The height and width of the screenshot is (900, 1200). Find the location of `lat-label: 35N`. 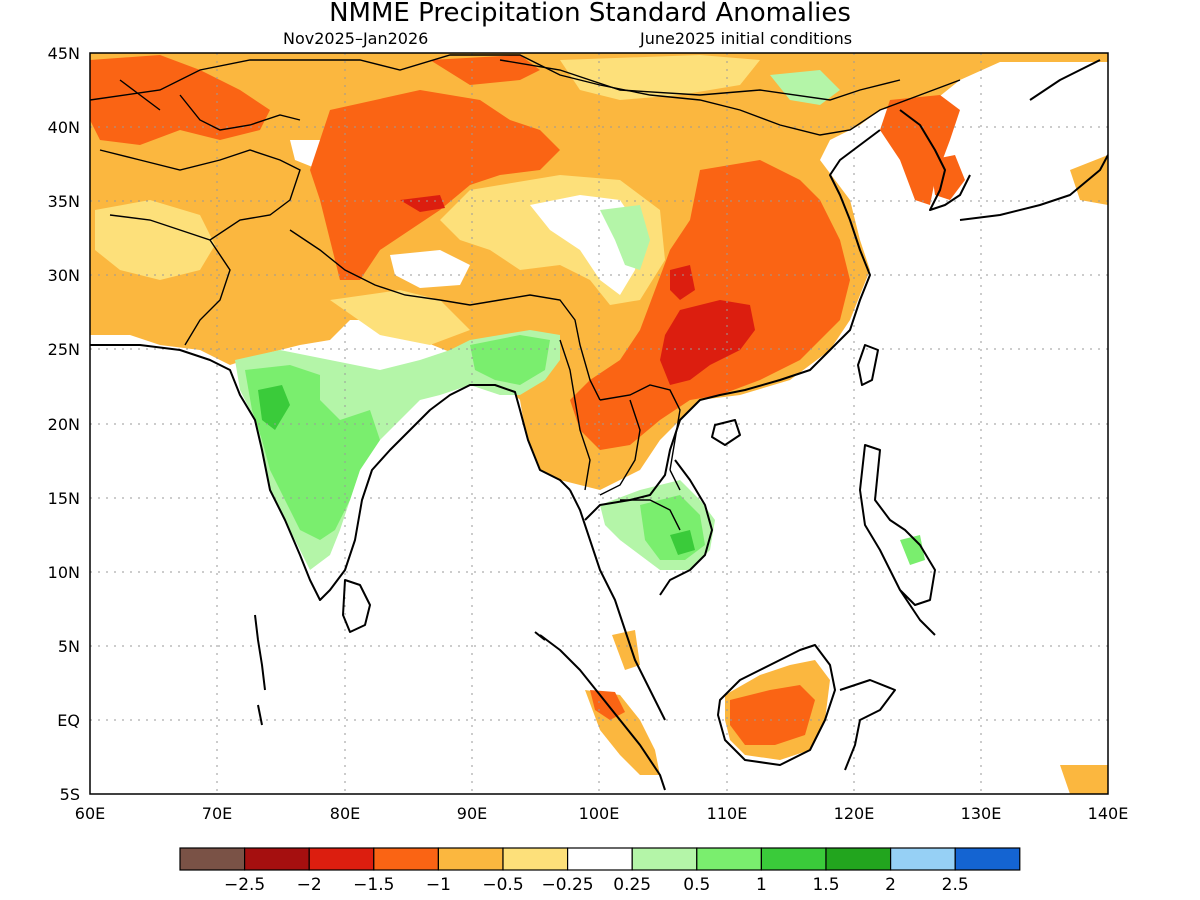

lat-label: 35N is located at coordinates (64, 201).